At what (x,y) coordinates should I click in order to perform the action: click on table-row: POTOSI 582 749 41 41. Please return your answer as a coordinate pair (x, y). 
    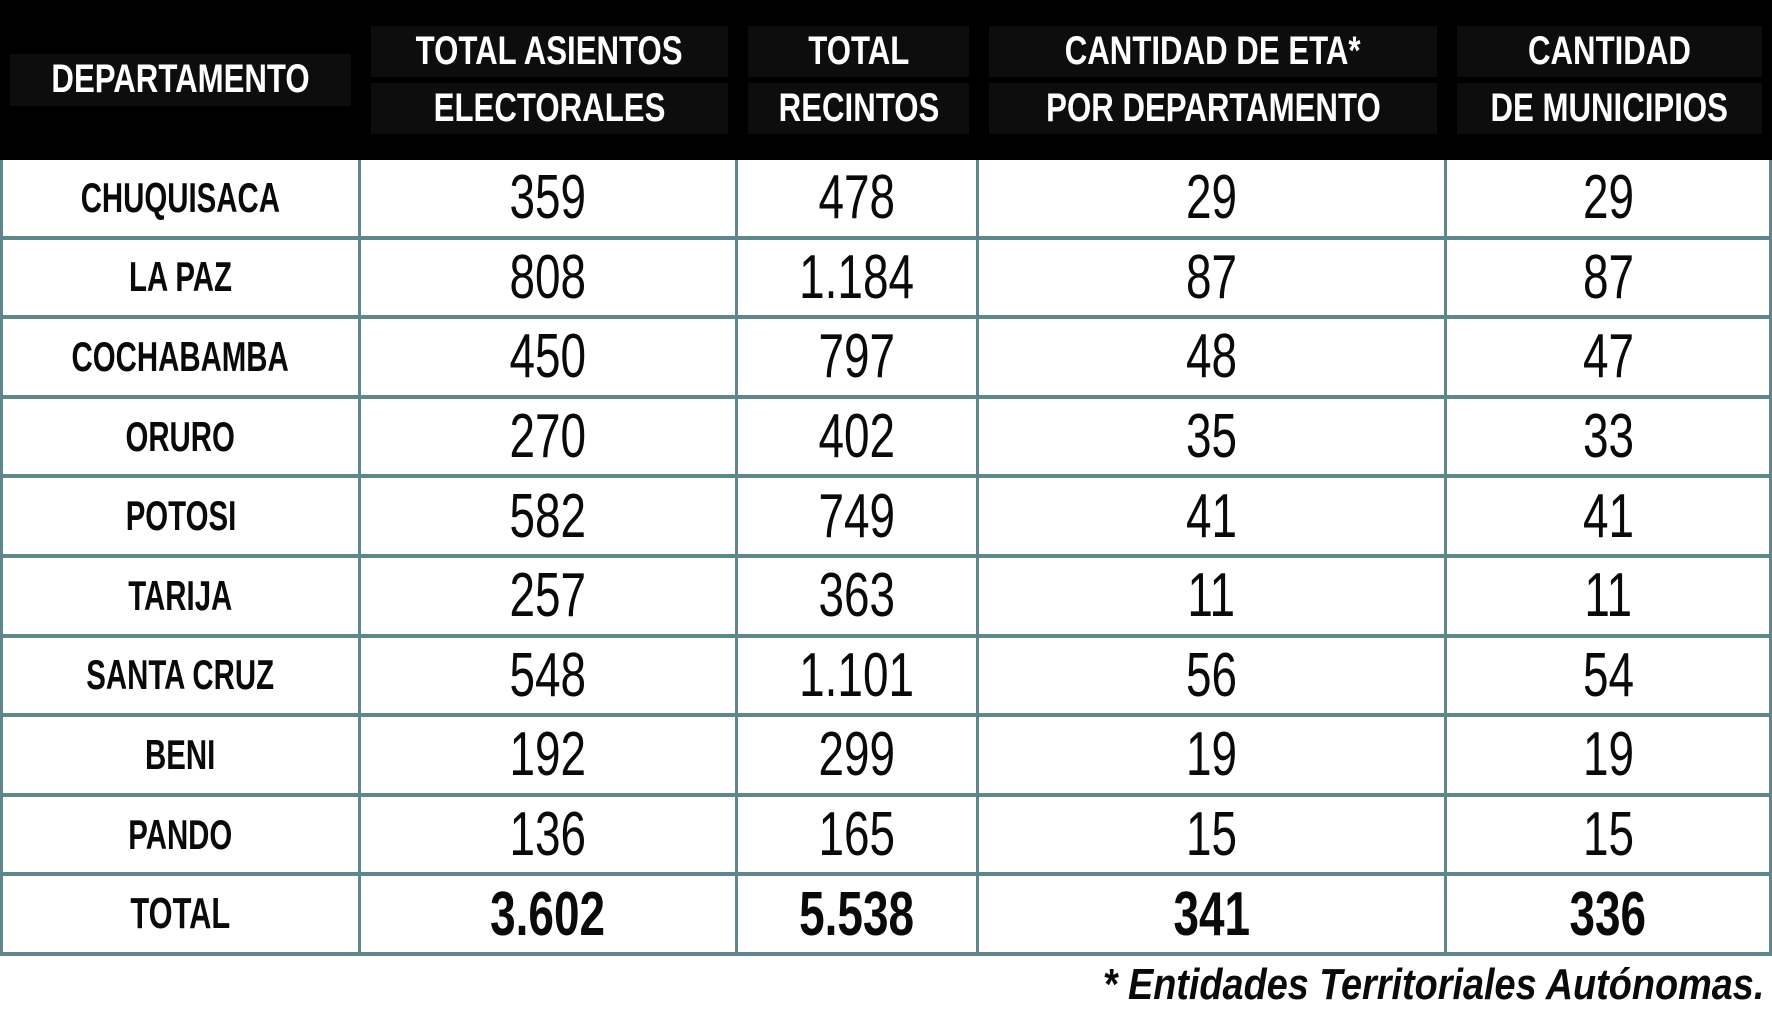
    Looking at the image, I should click on (886, 518).